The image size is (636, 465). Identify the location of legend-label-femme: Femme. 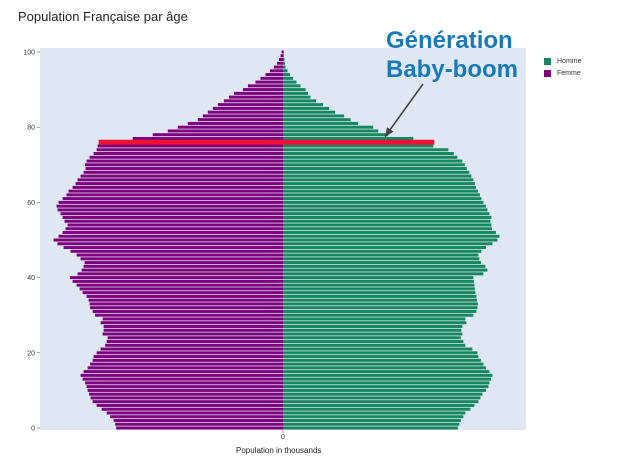
(569, 73).